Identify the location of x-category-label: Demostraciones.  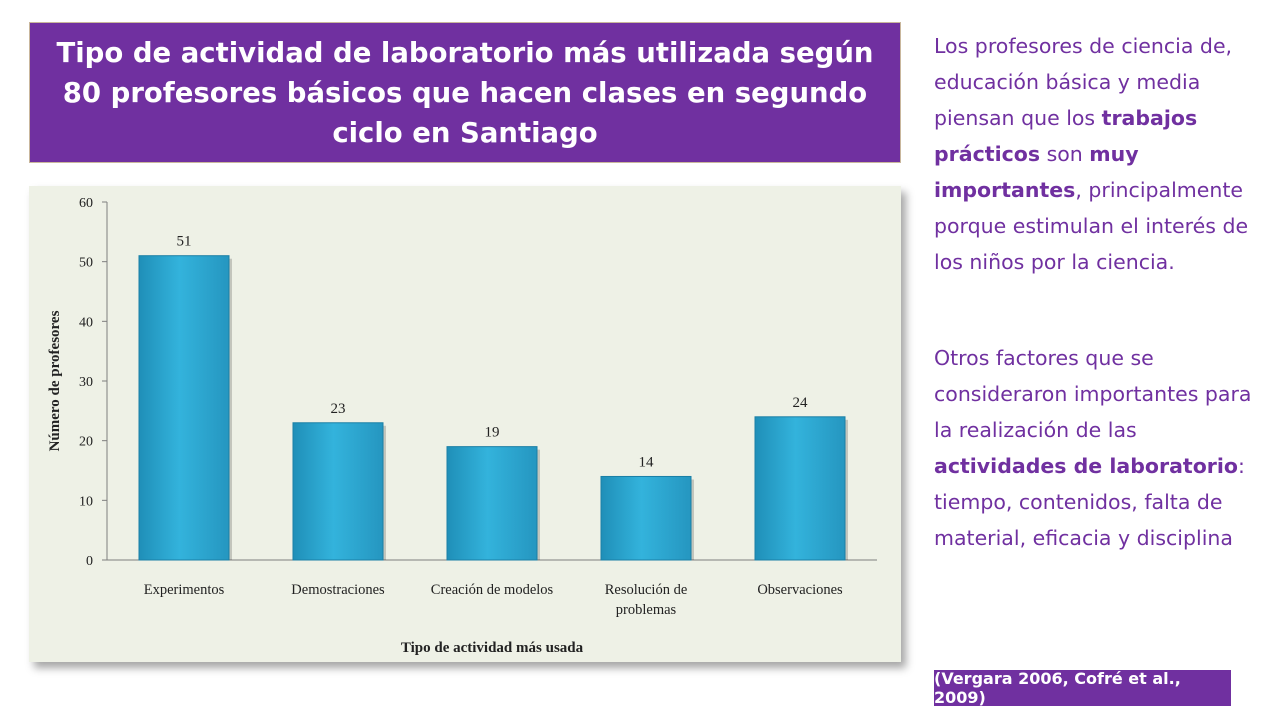
(338, 590).